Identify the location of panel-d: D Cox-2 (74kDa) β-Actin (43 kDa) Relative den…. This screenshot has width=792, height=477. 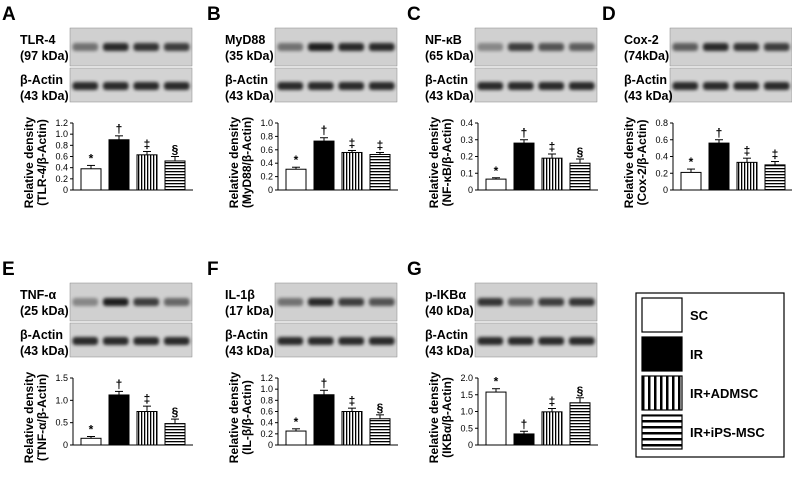
(697, 106).